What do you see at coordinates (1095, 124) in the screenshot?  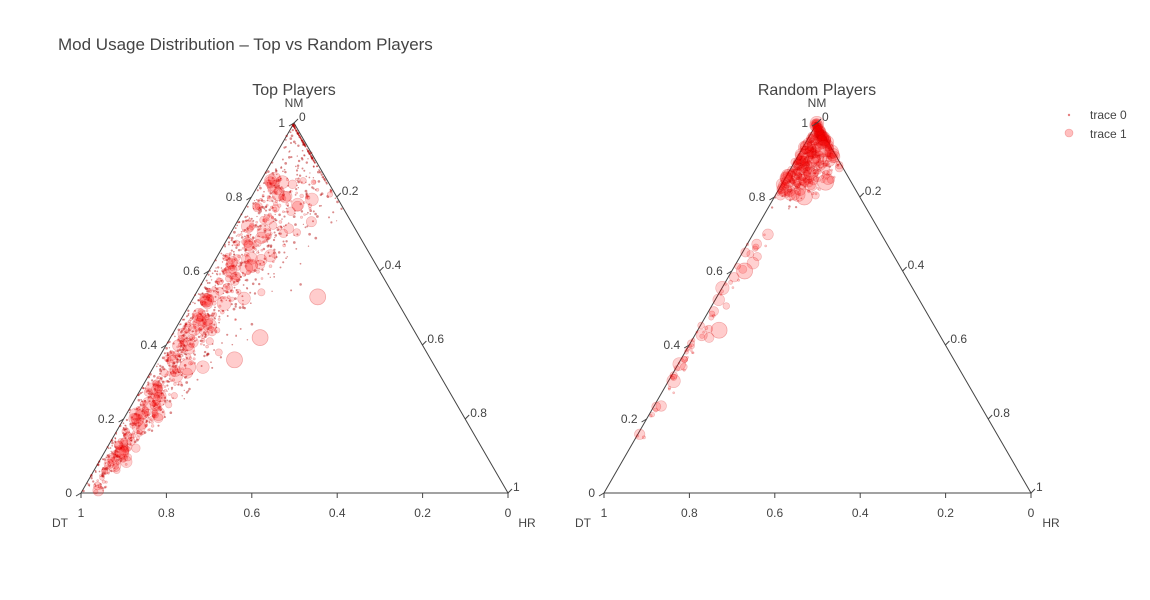 I see `legend: trace 0 trace 1` at bounding box center [1095, 124].